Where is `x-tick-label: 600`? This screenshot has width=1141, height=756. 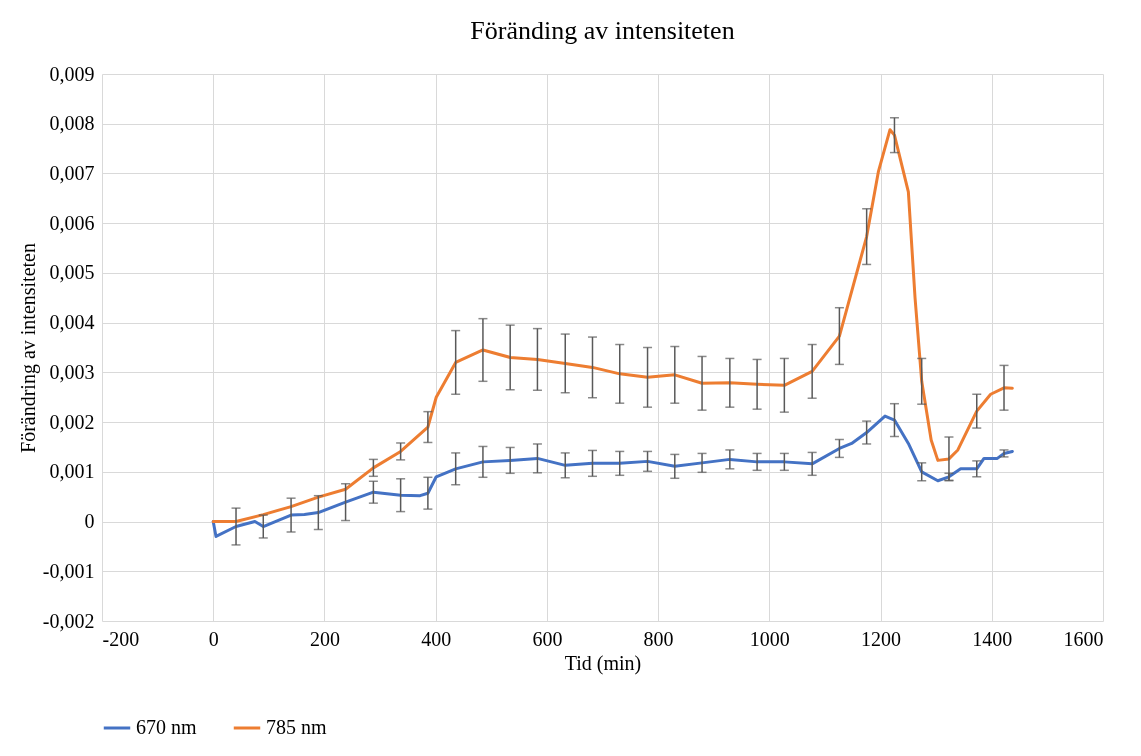 x-tick-label: 600 is located at coordinates (547, 638).